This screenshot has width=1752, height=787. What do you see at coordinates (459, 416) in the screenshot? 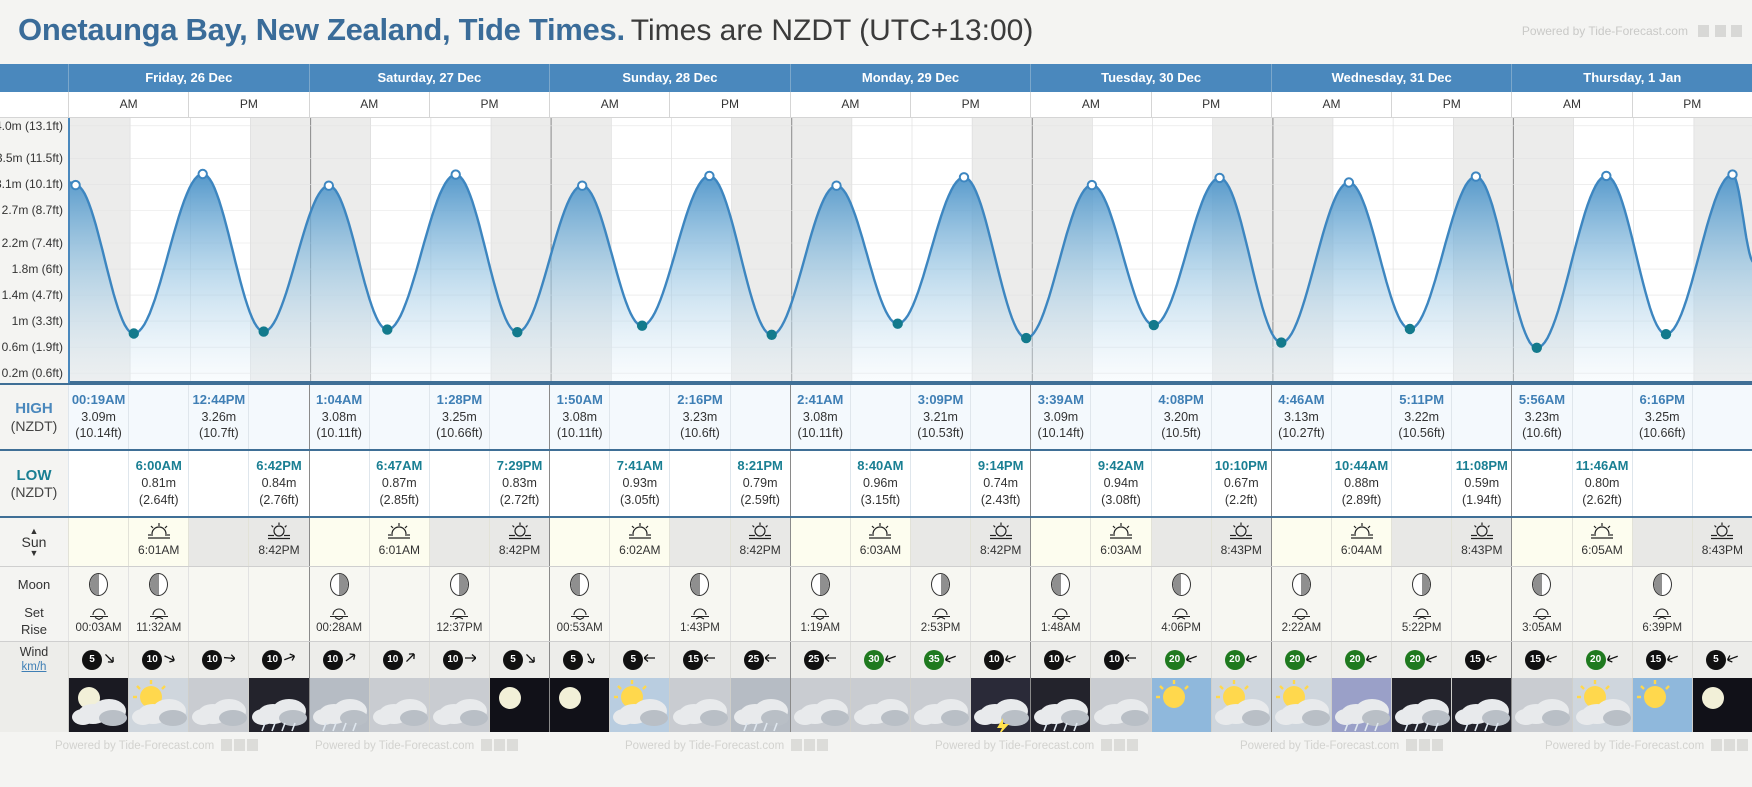
I see `high-tide-height-m: 3.25m` at bounding box center [459, 416].